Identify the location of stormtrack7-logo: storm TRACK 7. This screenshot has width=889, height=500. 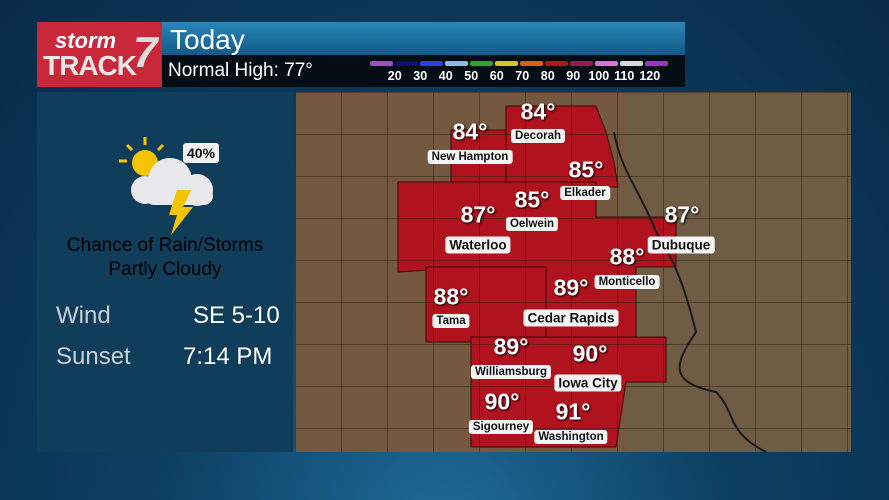
(99, 54).